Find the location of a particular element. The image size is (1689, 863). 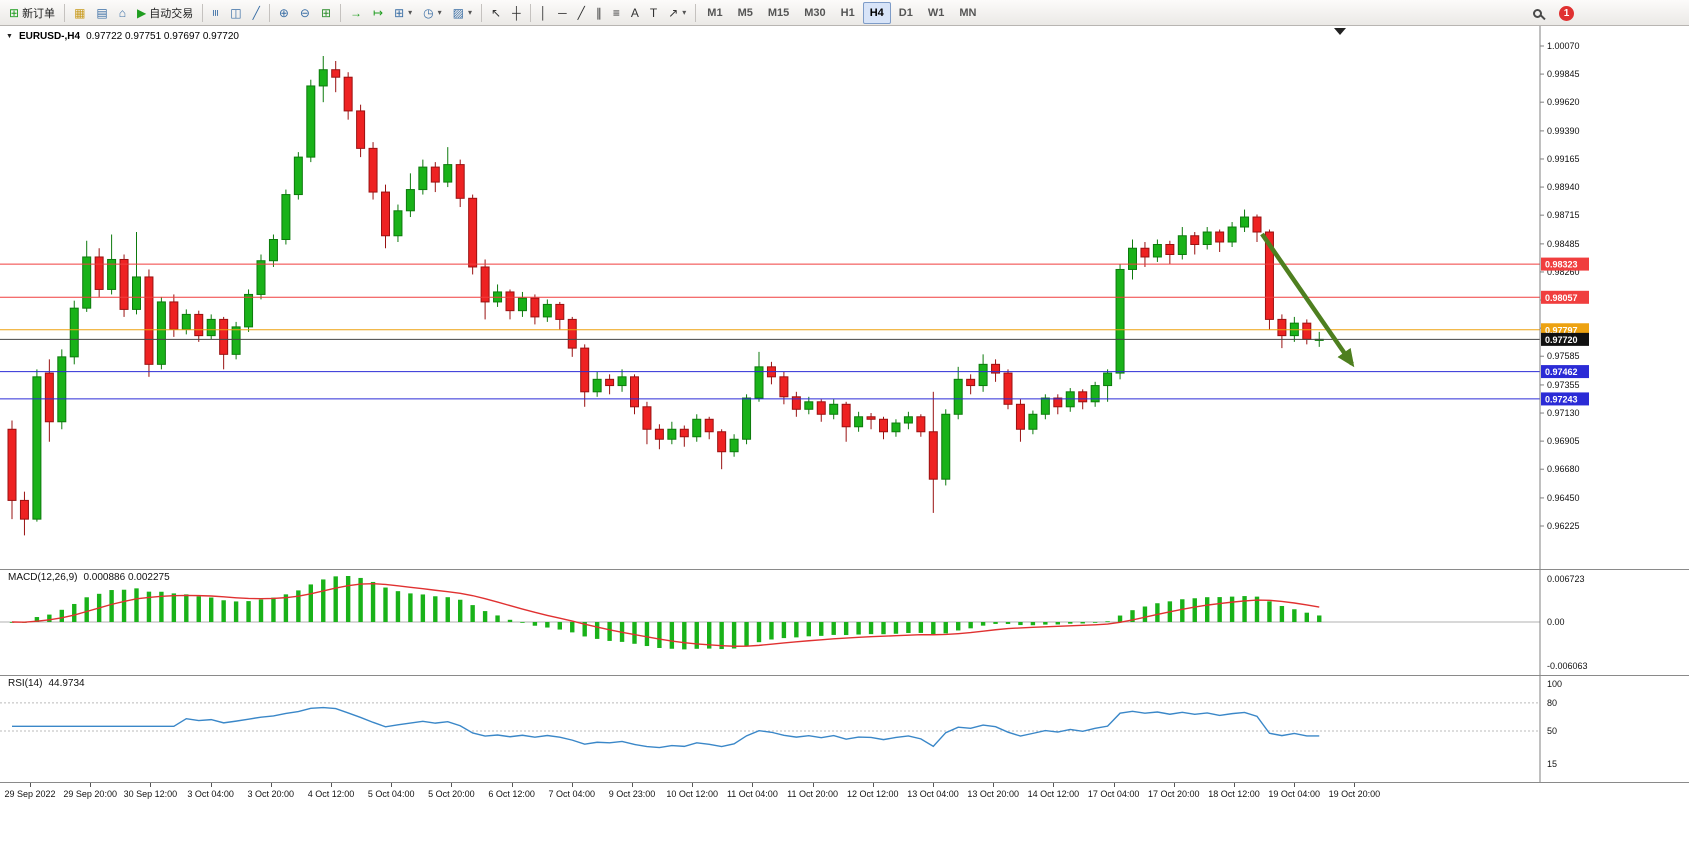

time-axis-label: 5 Oct 20:00 is located at coordinates (451, 794).